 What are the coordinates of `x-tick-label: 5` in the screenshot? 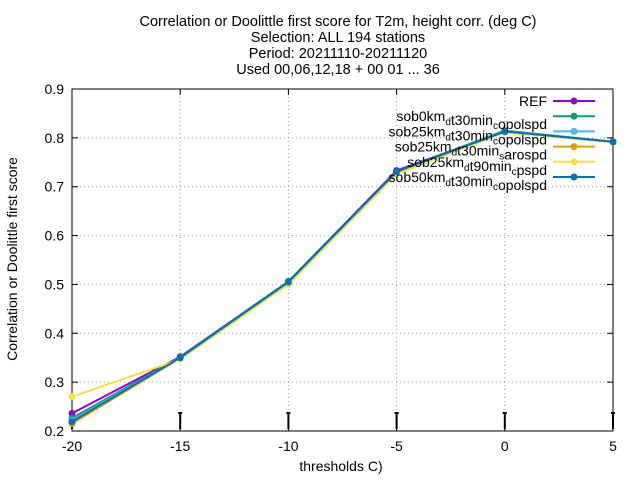 It's located at (613, 446).